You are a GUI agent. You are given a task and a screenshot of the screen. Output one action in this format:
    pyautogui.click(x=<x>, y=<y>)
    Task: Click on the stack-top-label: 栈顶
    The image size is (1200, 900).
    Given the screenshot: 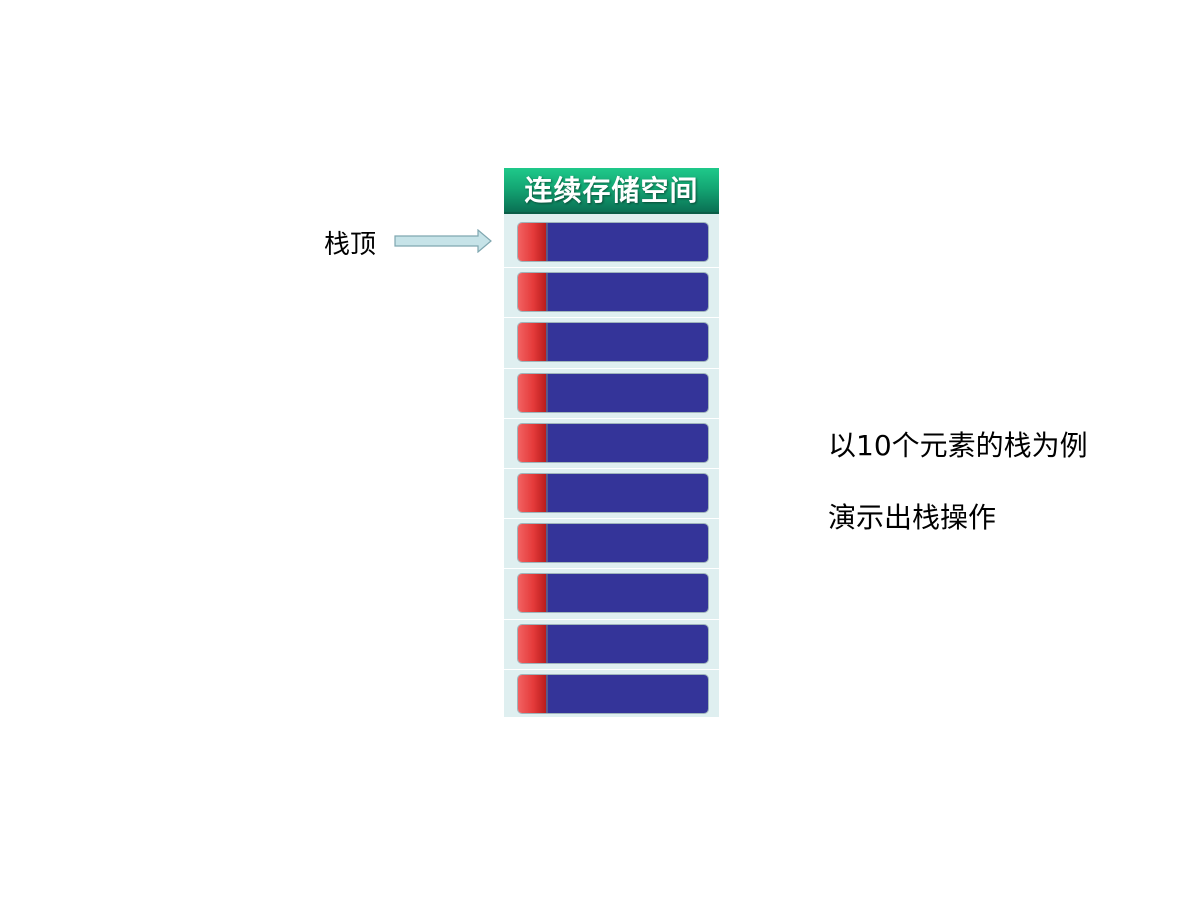 What is the action you would take?
    pyautogui.click(x=350, y=245)
    